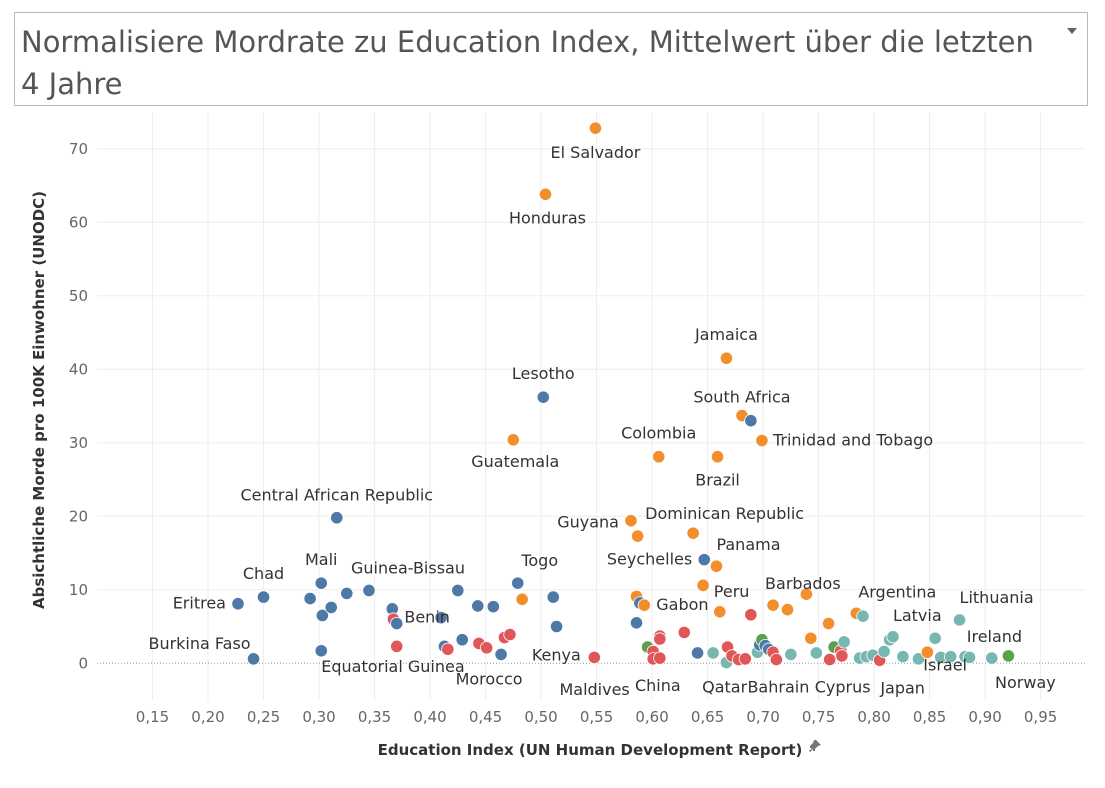 Image resolution: width=1105 pixels, height=788 pixels. I want to click on x-tick-label: 0,25, so click(263, 717).